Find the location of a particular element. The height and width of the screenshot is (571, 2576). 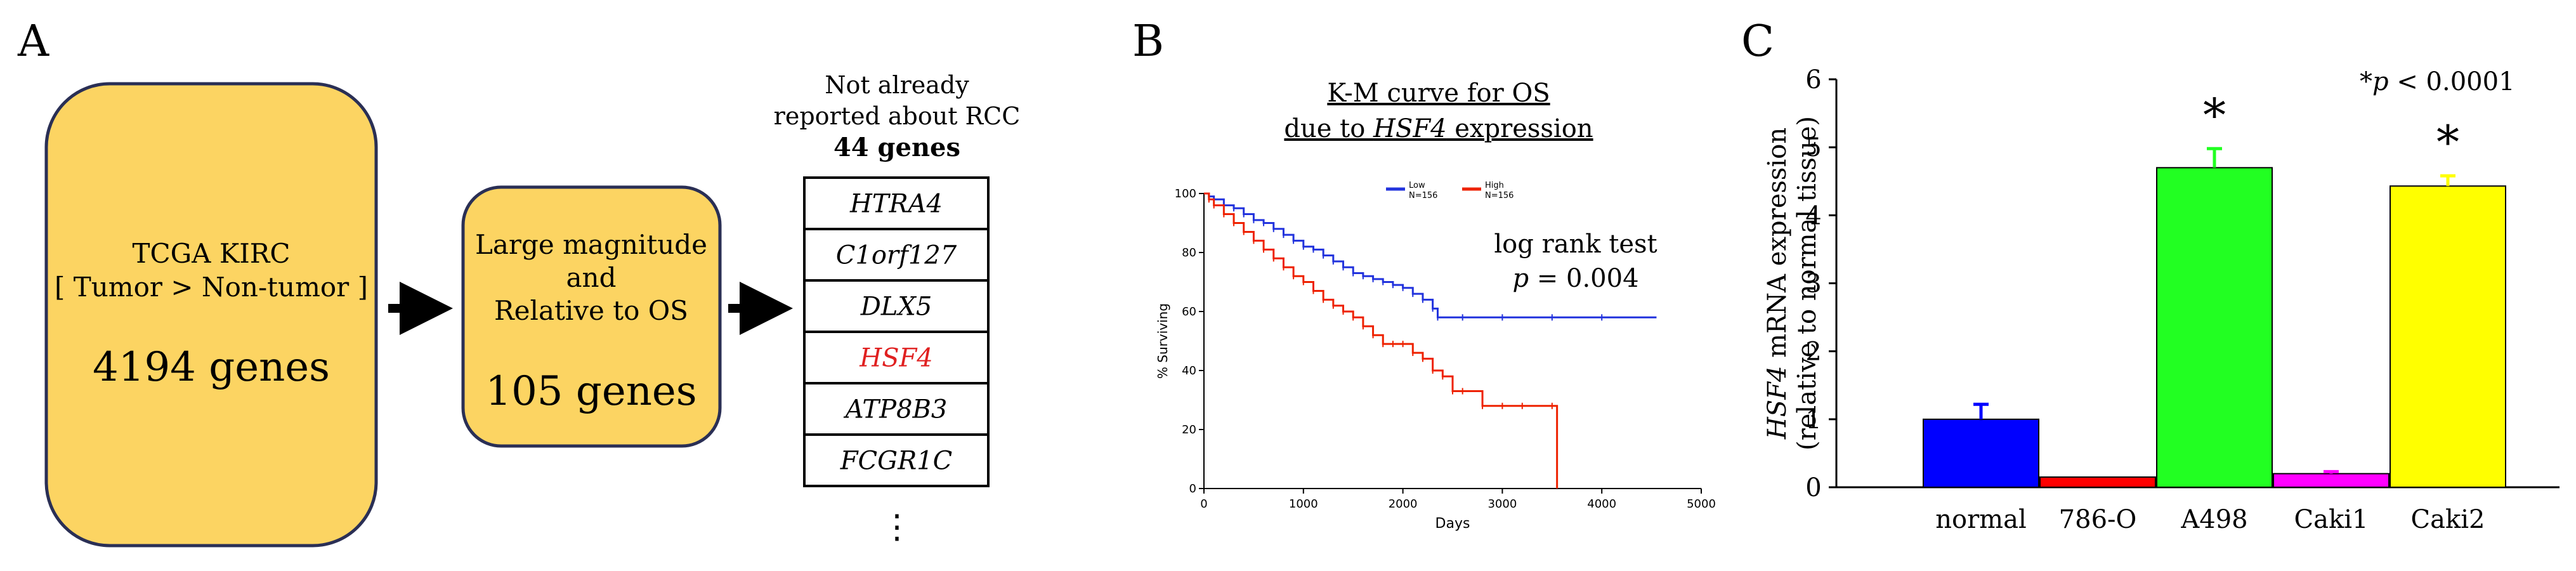

bar-y-tick-label: 5 is located at coordinates (1813, 147).